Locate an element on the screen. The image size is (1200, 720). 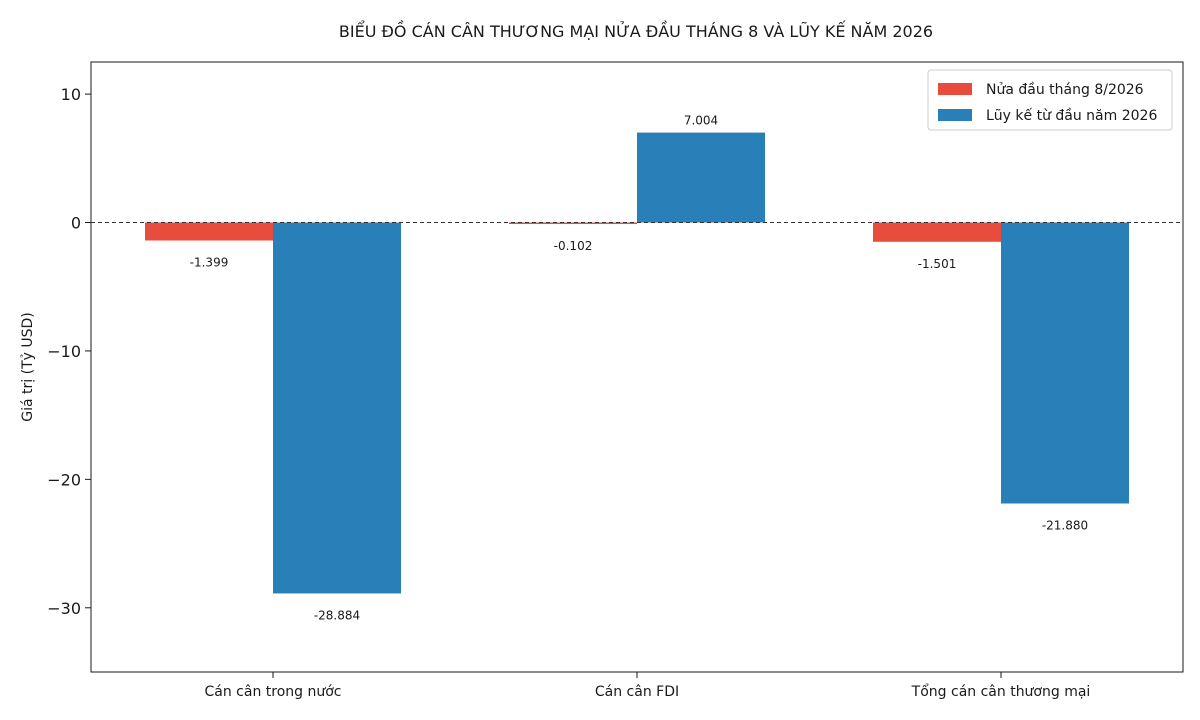
data-label: -1.501 is located at coordinates (937, 264).